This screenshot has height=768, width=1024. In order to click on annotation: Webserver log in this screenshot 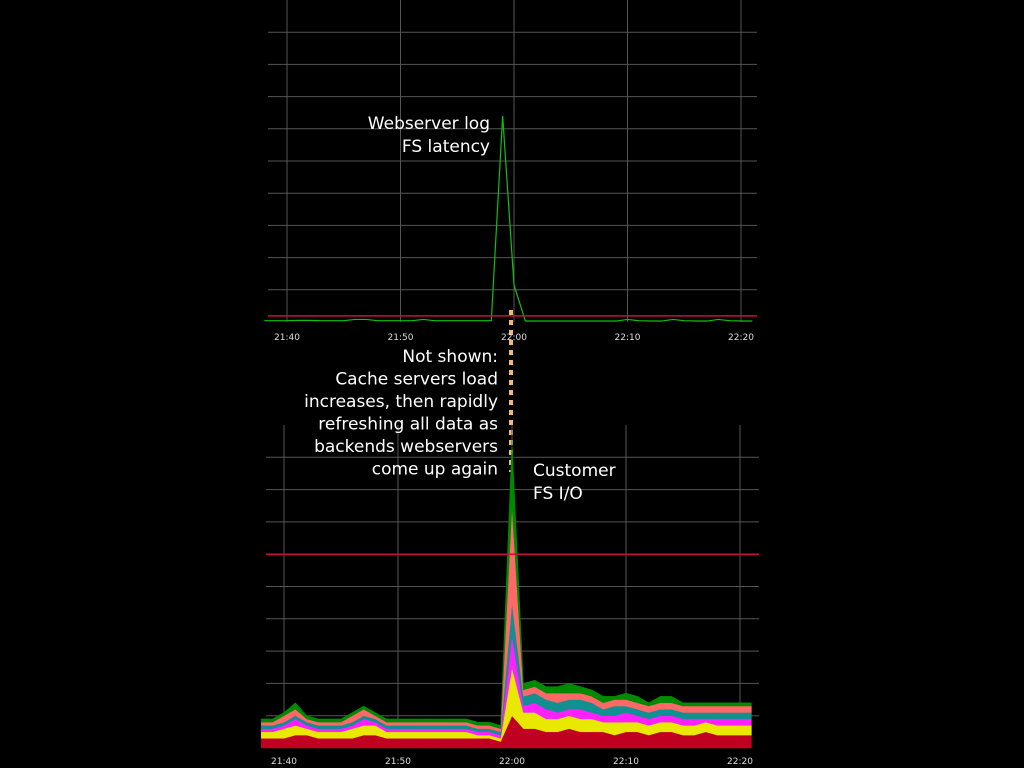, I will do `click(429, 124)`.